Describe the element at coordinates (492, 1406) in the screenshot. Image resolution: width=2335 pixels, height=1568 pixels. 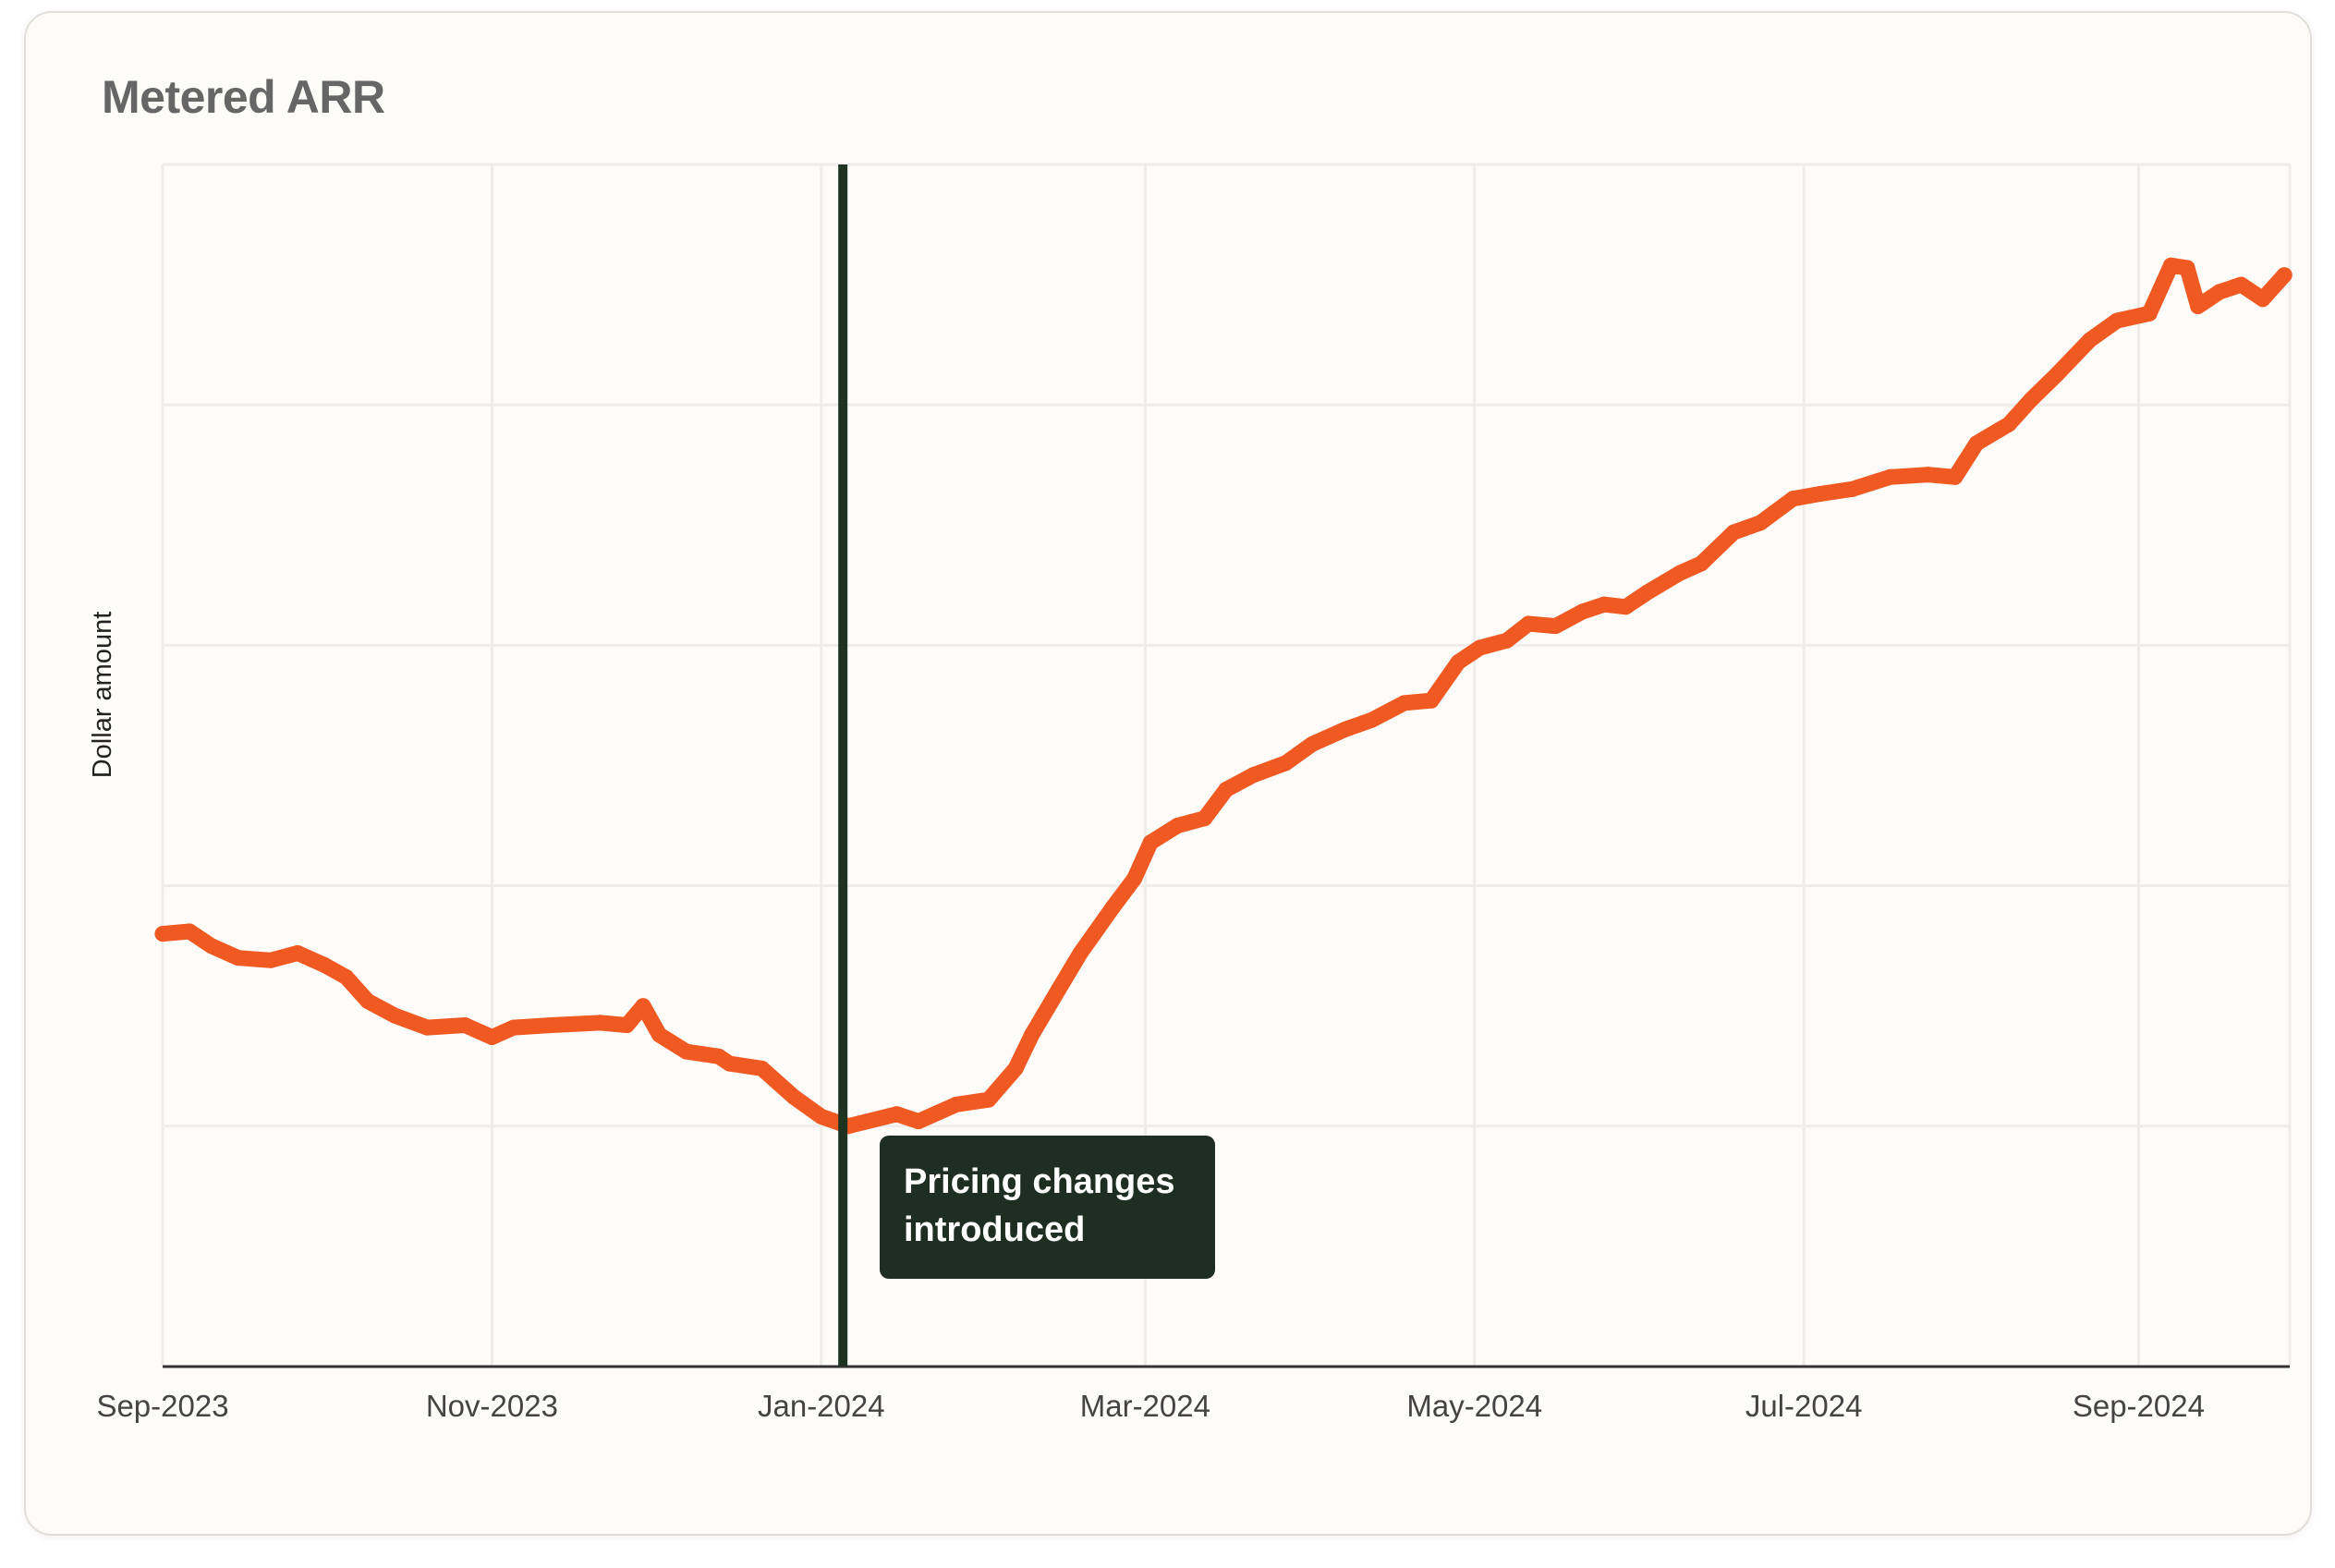
I see `x-tick-label: Nov-2023` at that location.